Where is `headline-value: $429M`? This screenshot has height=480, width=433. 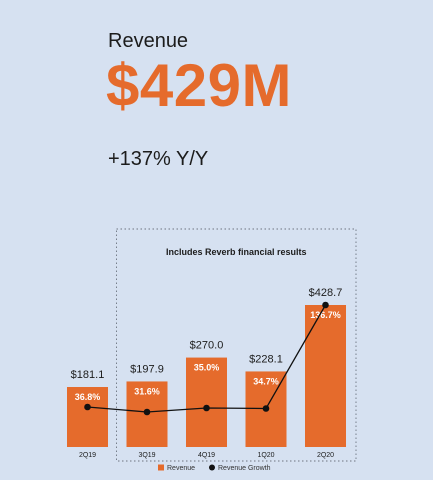 headline-value: $429M is located at coordinates (199, 85).